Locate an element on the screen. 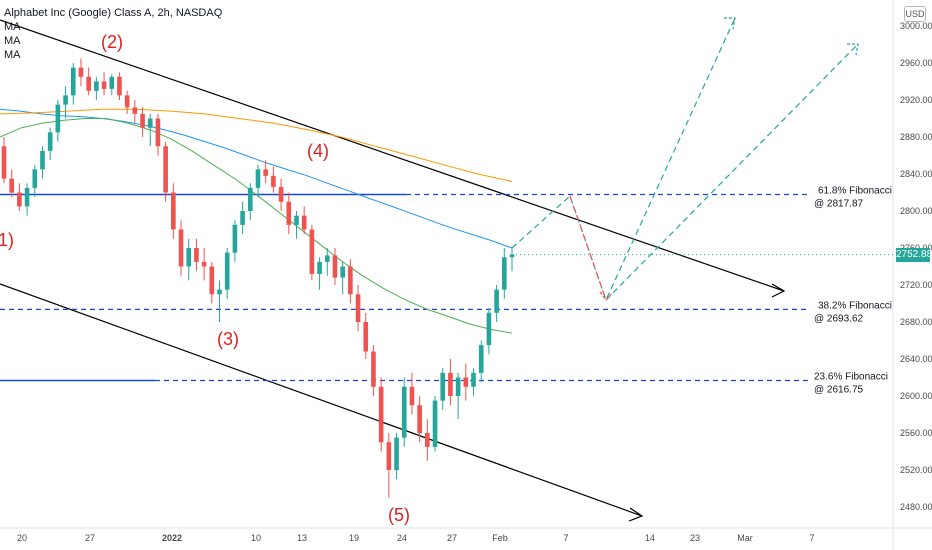  y-tick-label: 2640.00 is located at coordinates (916, 359).